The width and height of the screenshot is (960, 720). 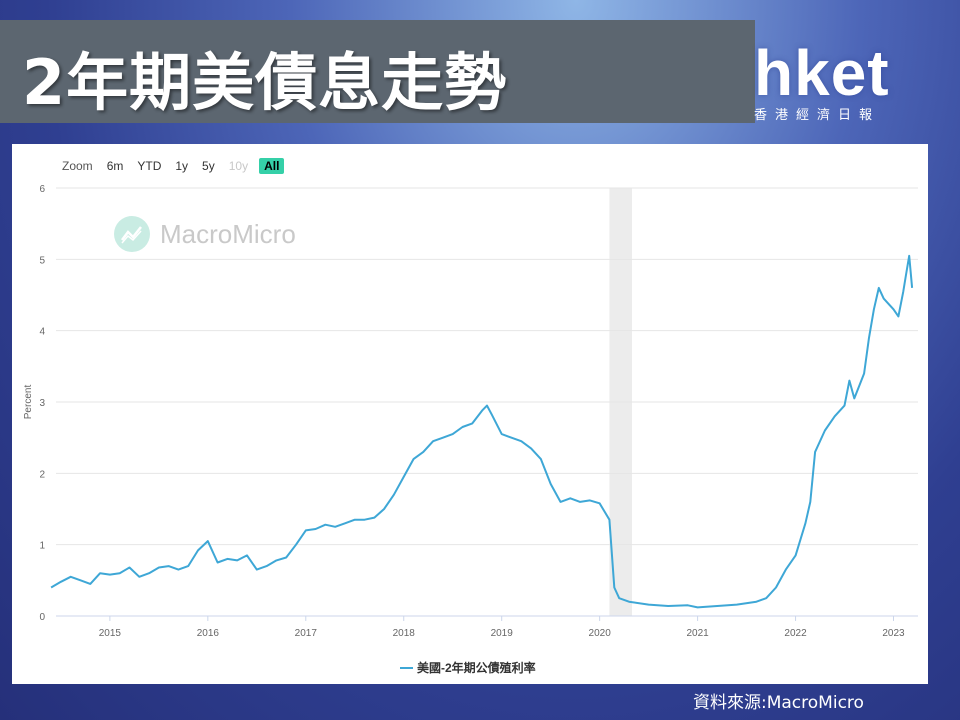 What do you see at coordinates (238, 166) in the screenshot?
I see `zoom-button-10y: 10y` at bounding box center [238, 166].